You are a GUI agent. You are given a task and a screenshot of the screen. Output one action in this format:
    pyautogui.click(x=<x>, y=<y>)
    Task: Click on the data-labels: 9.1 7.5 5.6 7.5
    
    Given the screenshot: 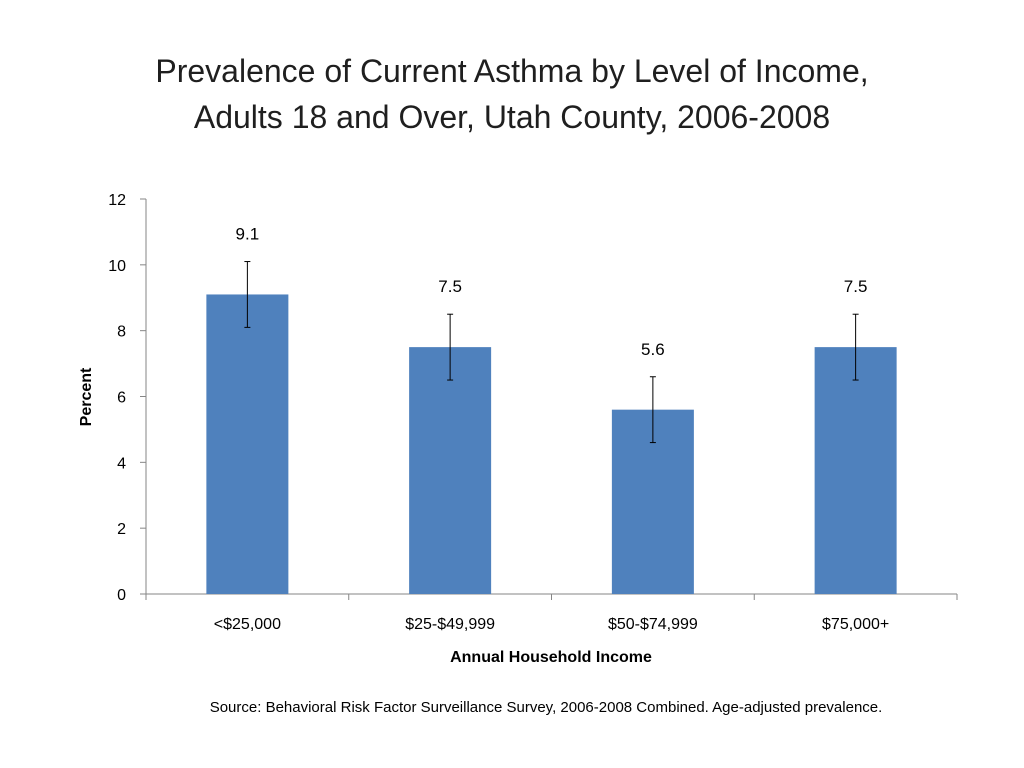 What is the action you would take?
    pyautogui.click(x=552, y=292)
    